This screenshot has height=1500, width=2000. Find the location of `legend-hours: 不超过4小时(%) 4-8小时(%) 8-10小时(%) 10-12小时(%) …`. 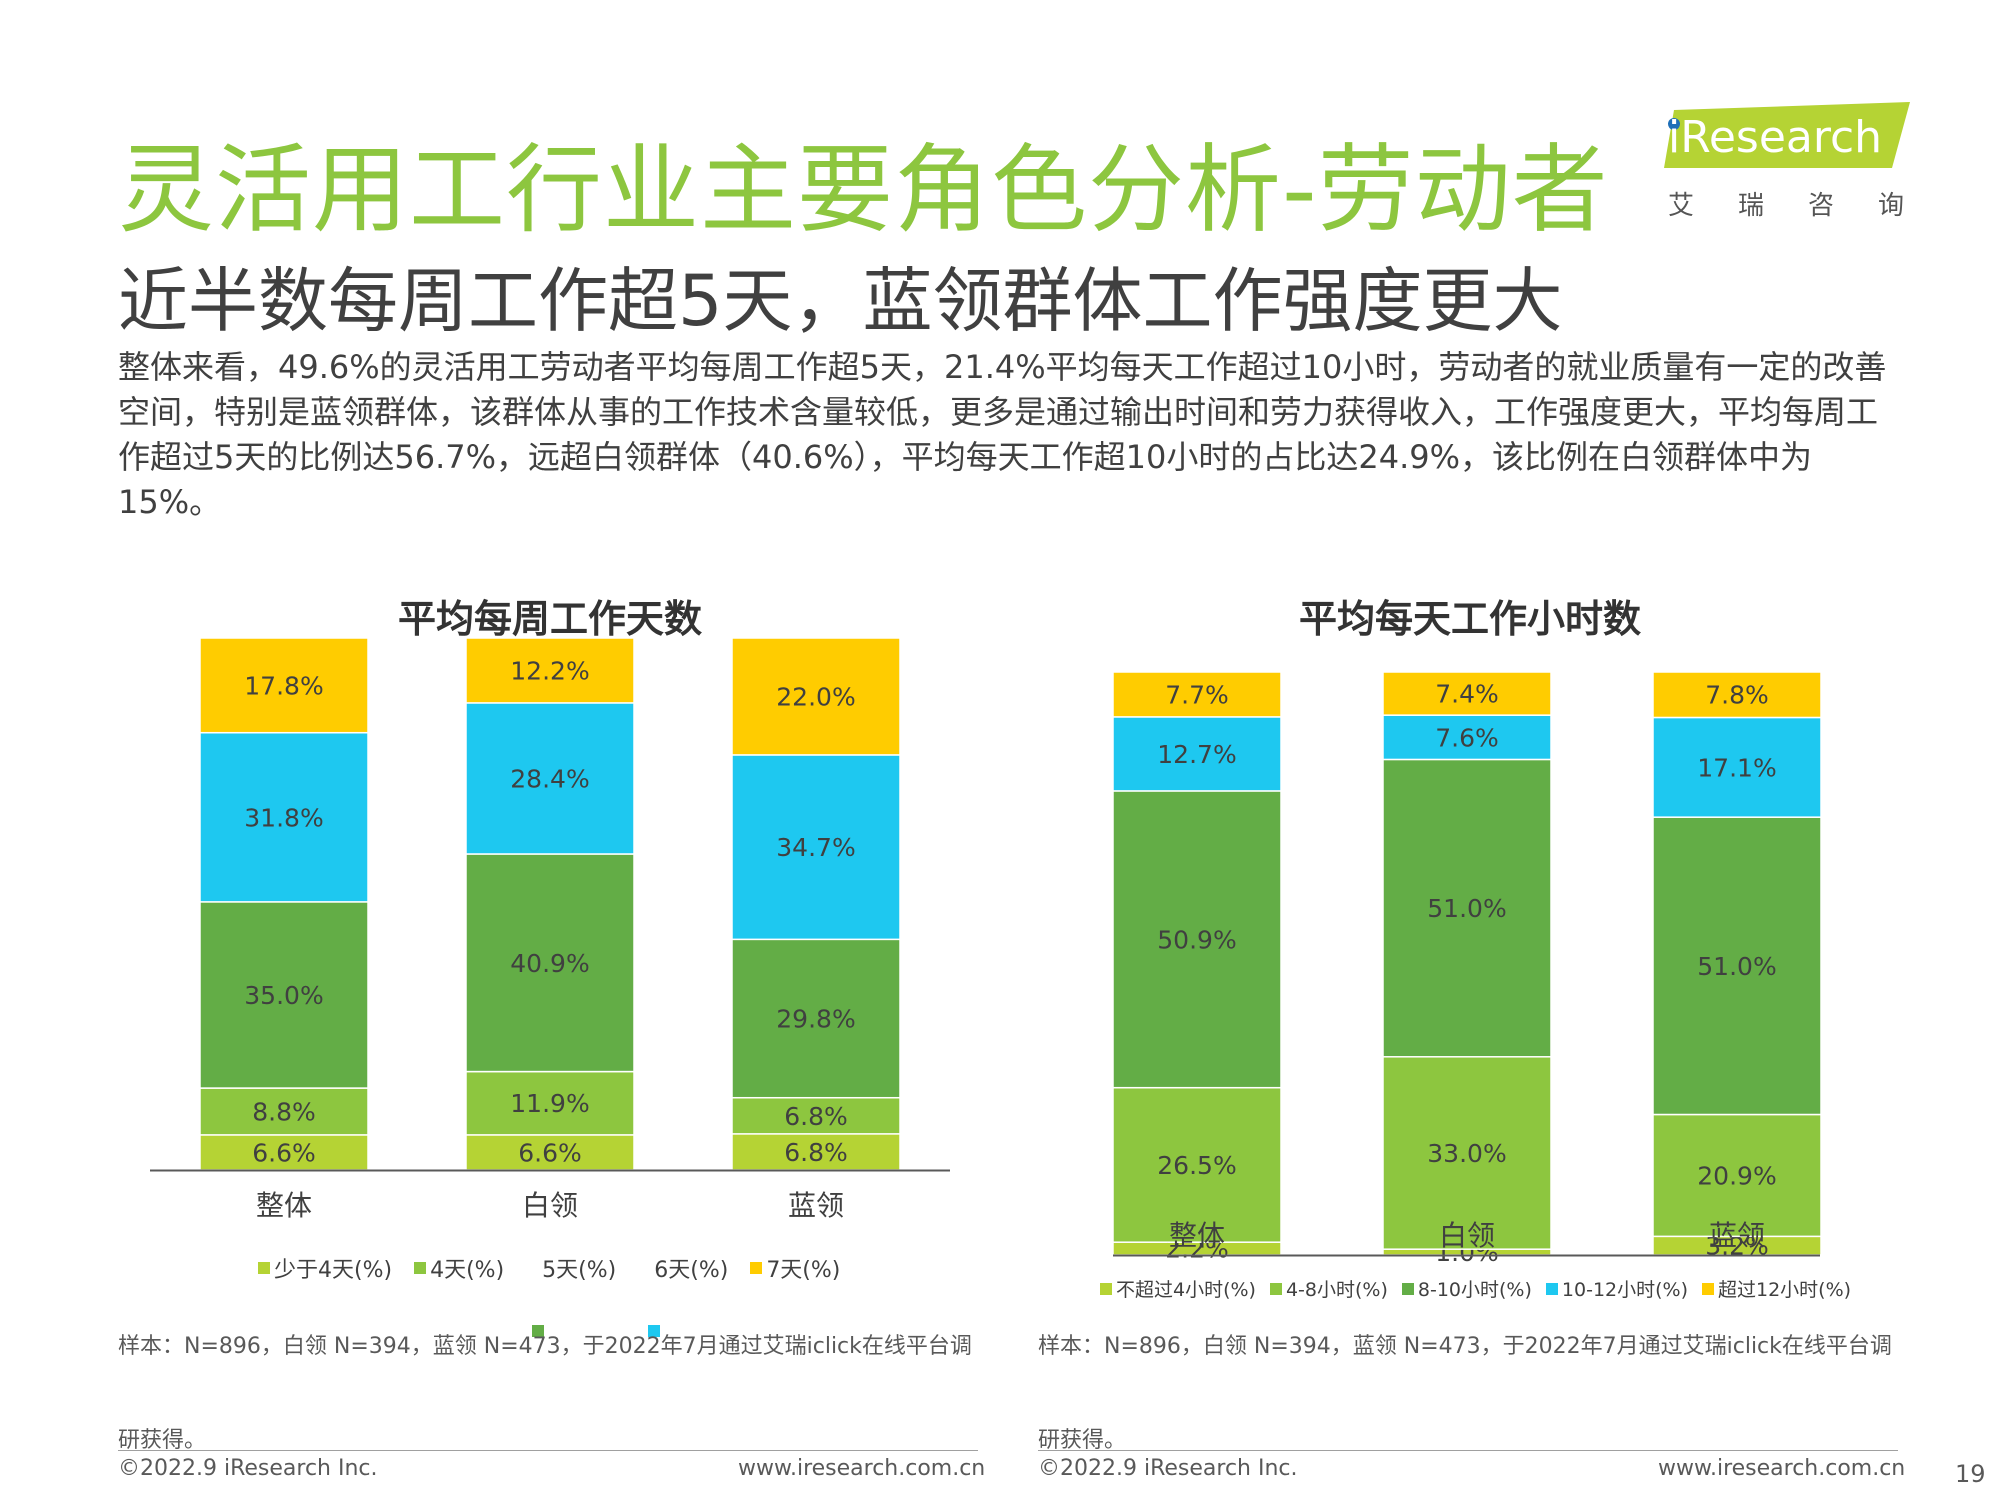

legend-hours: 不超过4小时(%) 4-8小时(%) 8-10小时(%) 10-12小时(%) … is located at coordinates (1475, 1288).